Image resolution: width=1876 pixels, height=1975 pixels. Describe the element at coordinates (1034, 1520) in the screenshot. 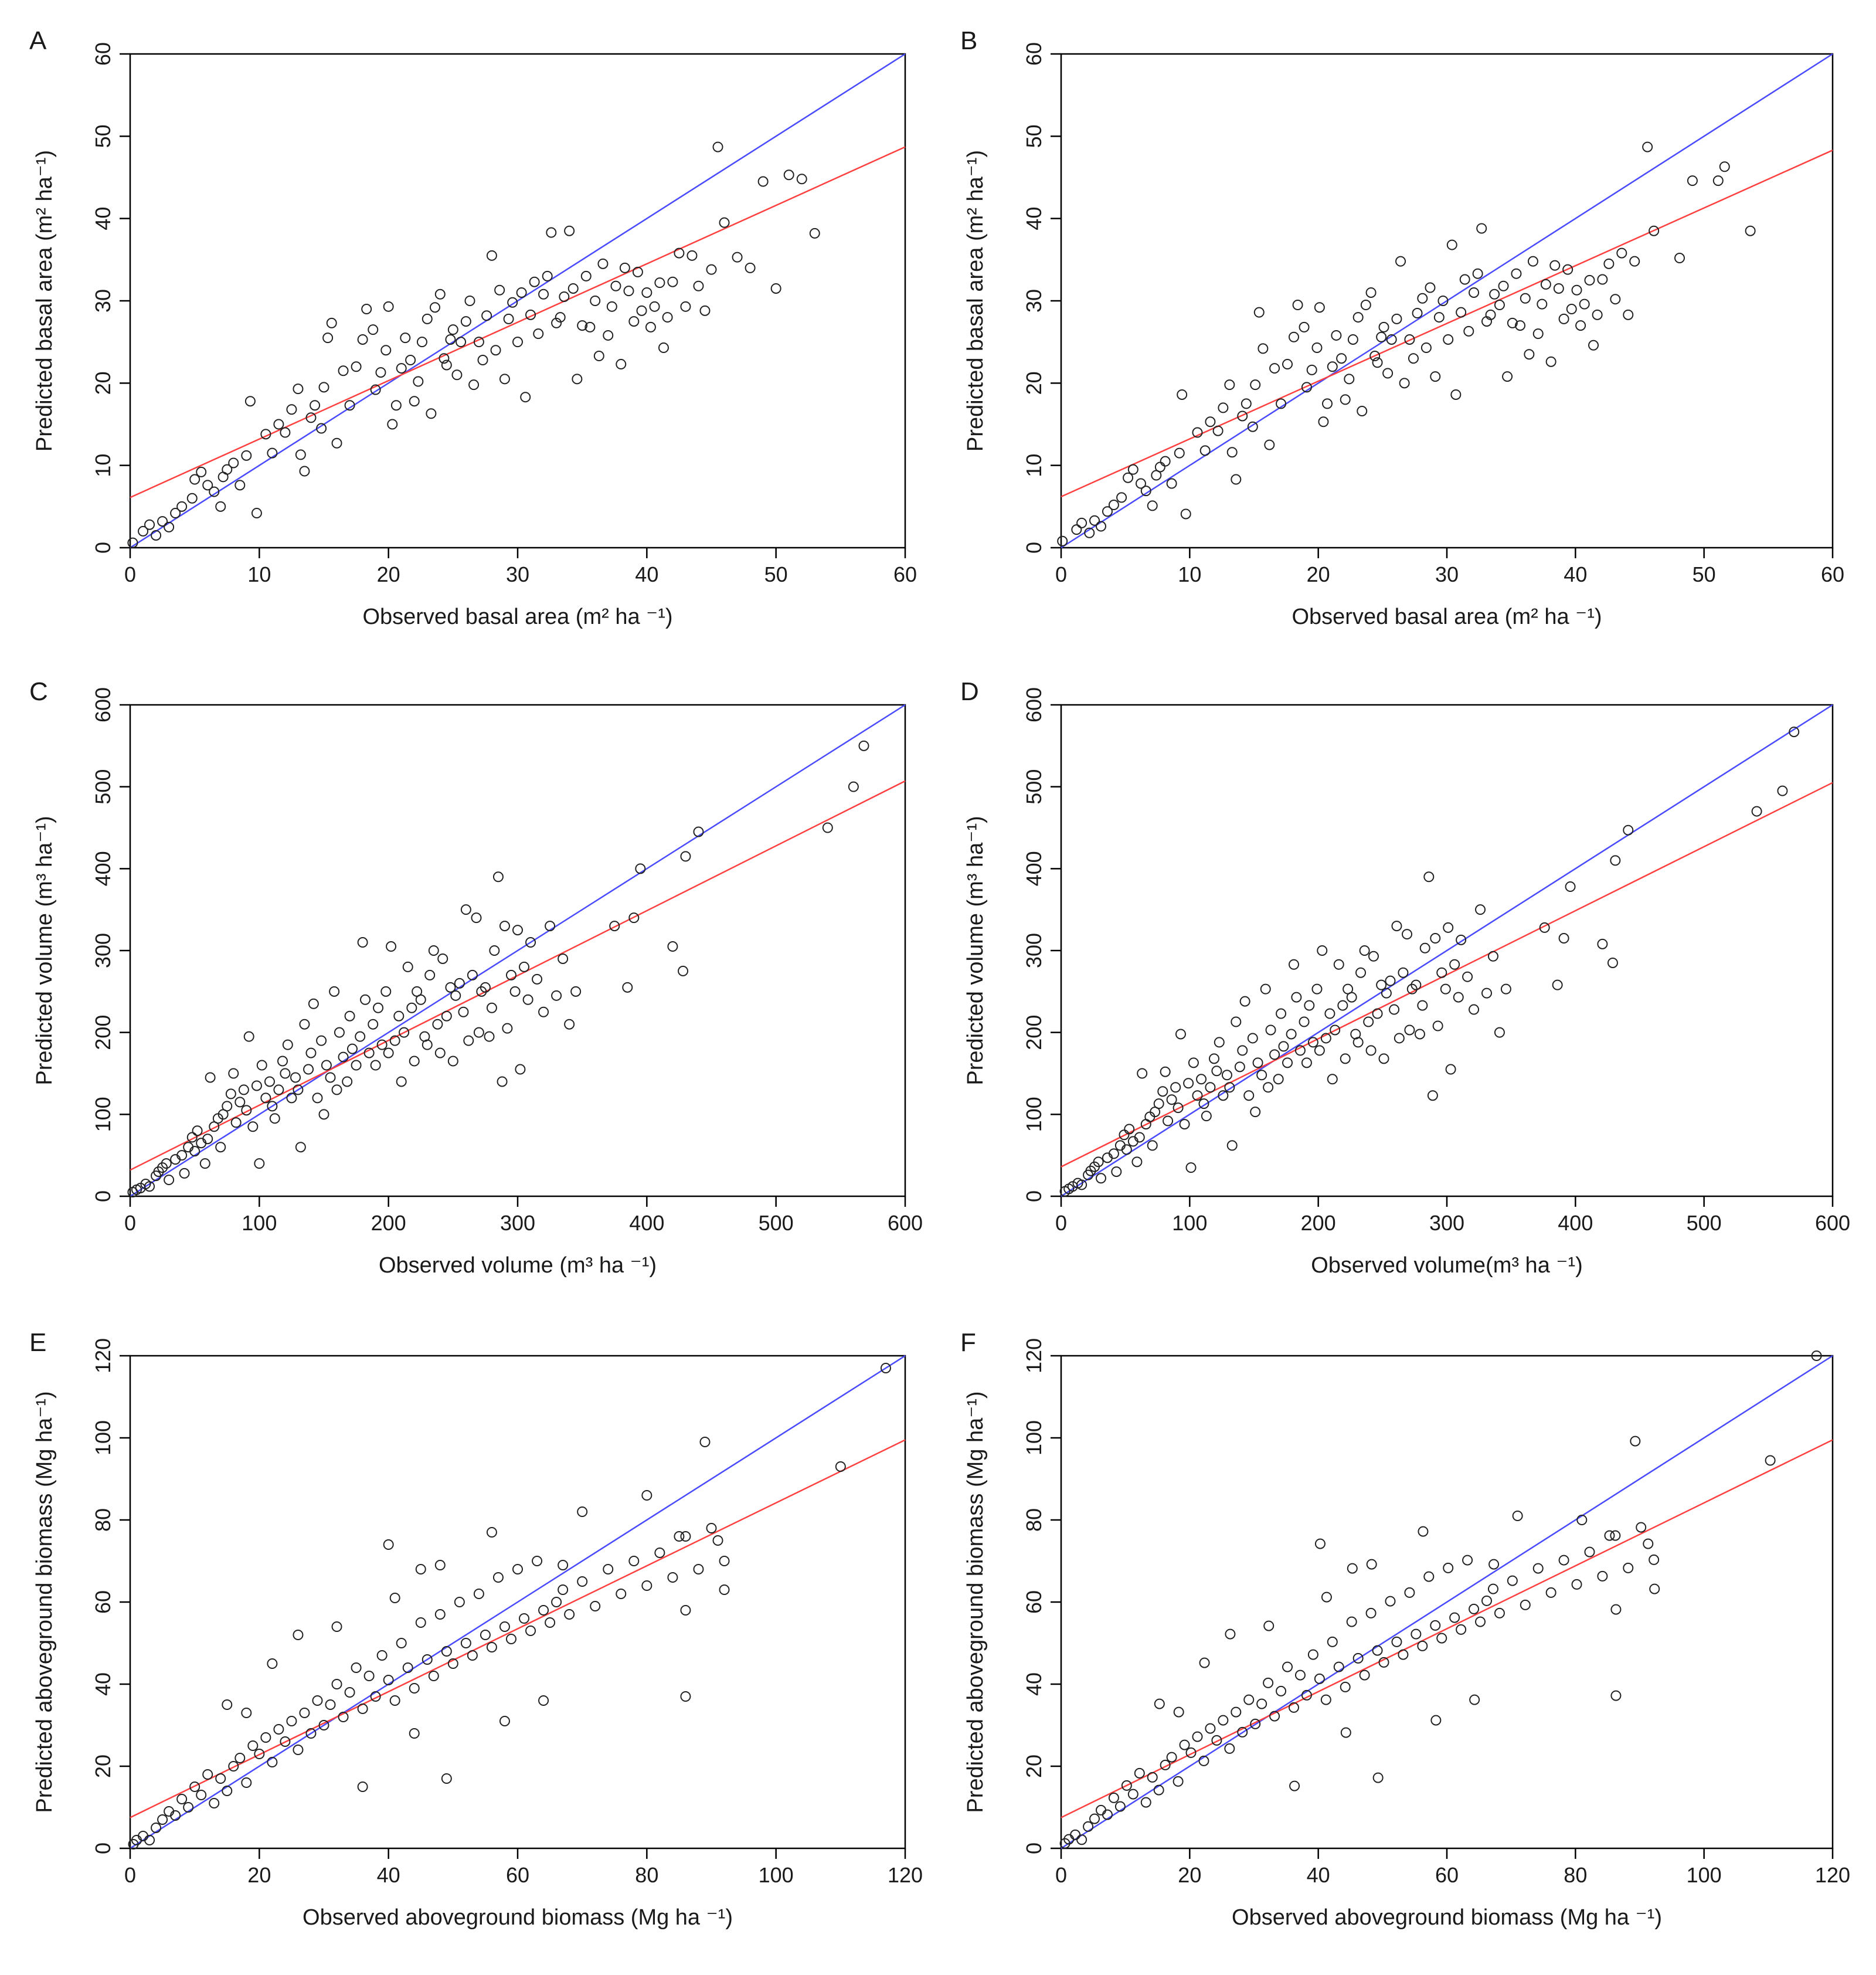

I see `y-tick-label: 80` at that location.